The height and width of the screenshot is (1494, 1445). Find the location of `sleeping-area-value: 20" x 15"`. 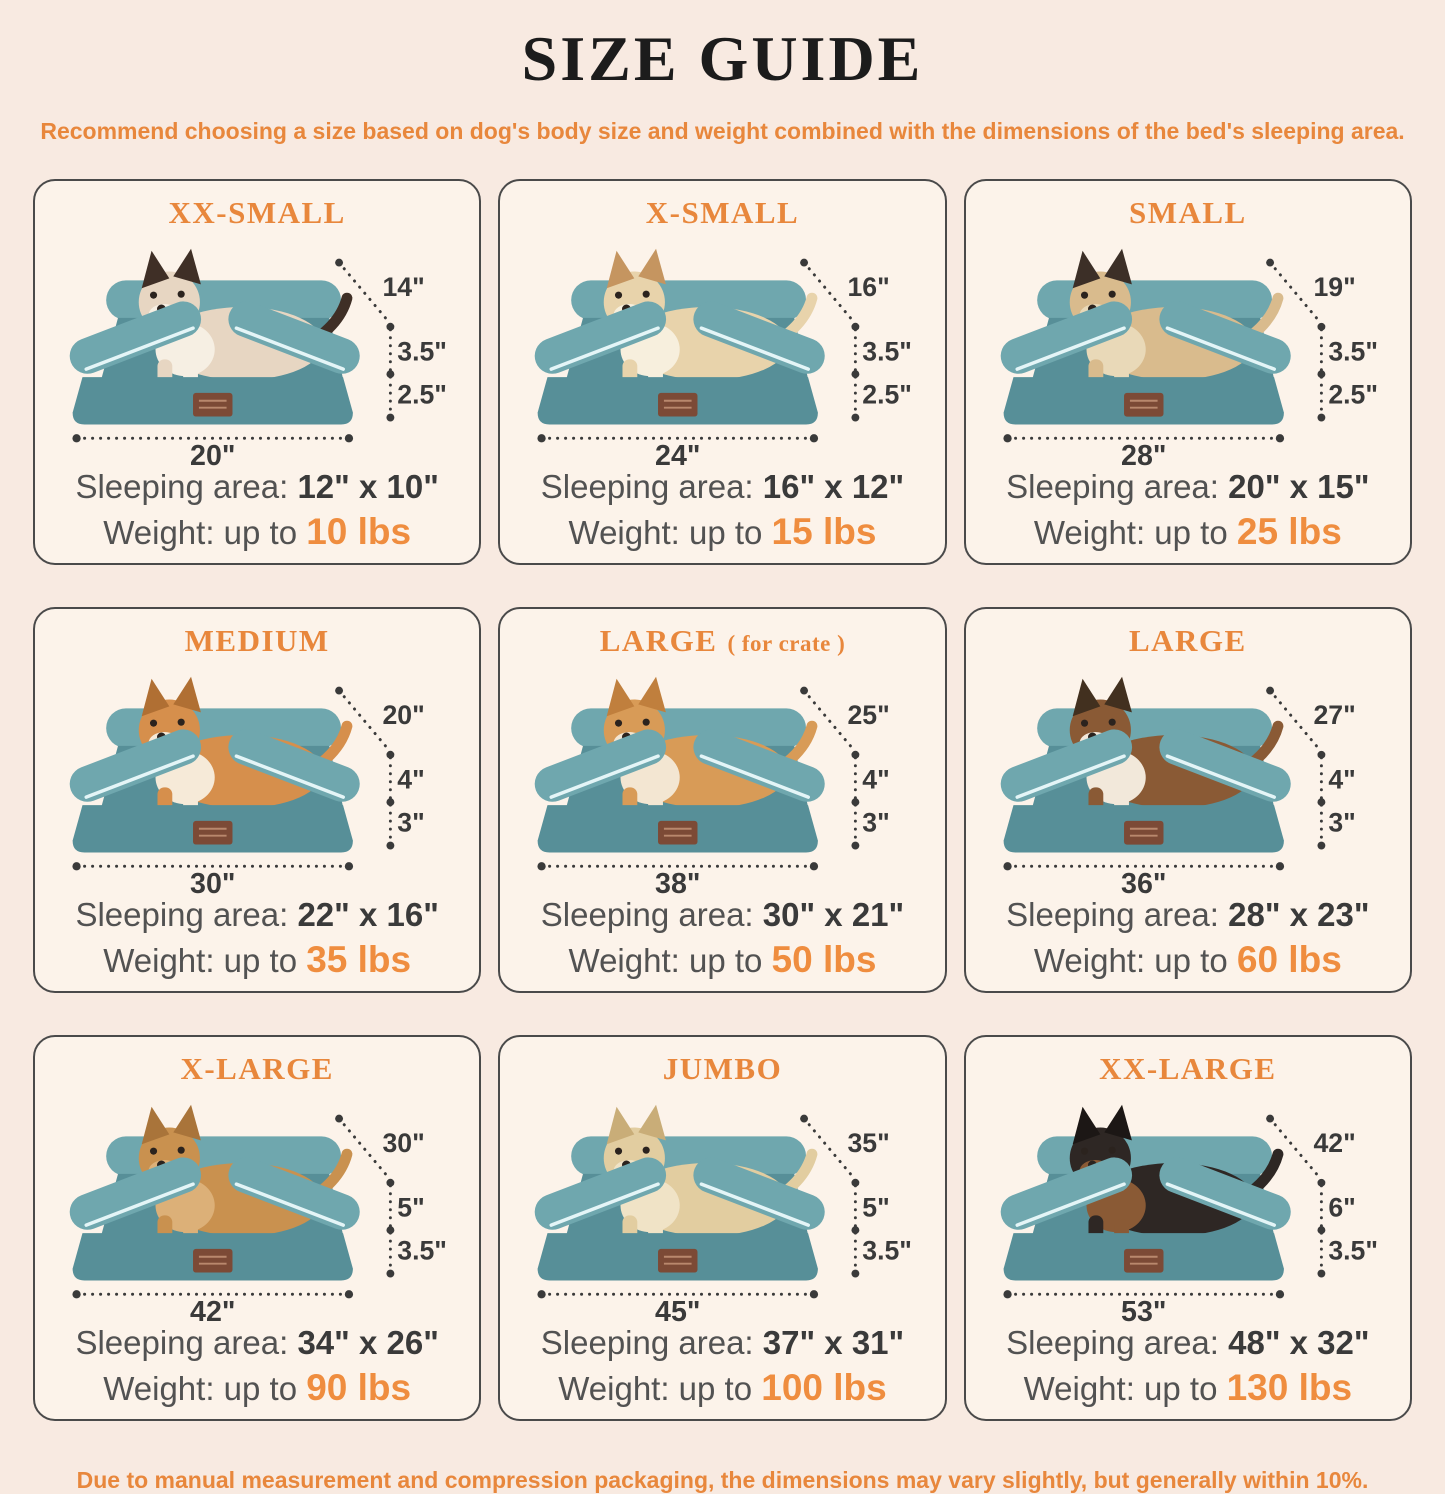

sleeping-area-value: 20" x 15" is located at coordinates (1299, 486).